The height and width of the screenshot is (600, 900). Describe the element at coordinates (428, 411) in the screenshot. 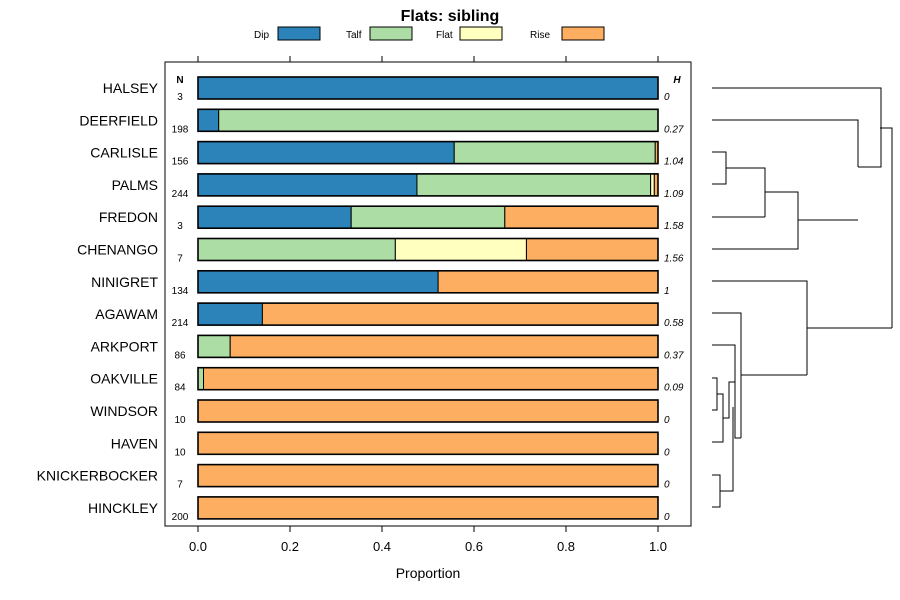

I see `bar-outline-windsor` at that location.